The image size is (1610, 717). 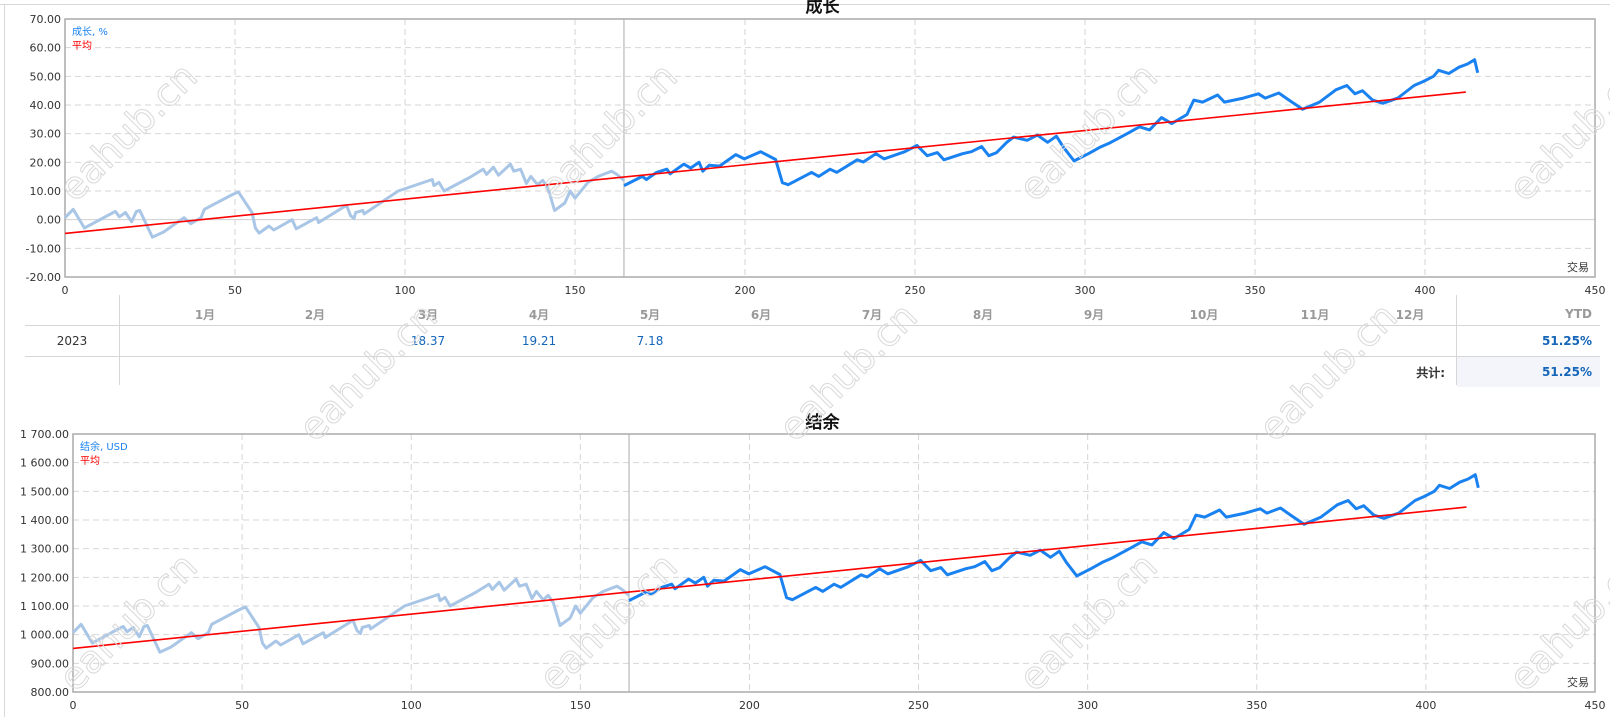 What do you see at coordinates (43, 277) in the screenshot?
I see `y-tick-label: -20.00` at bounding box center [43, 277].